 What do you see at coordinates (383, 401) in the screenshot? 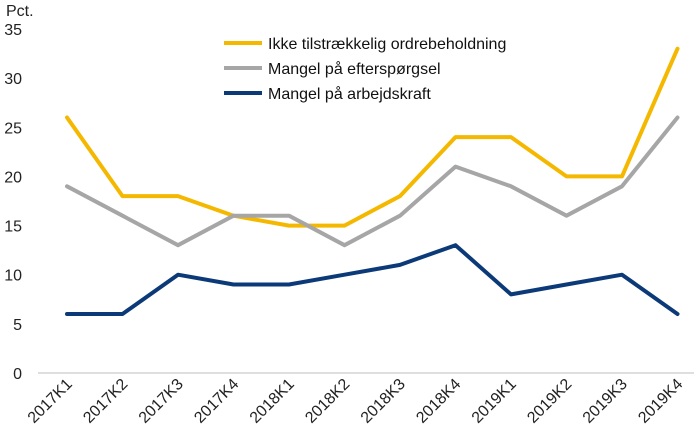
I see `x-tick-label: 2018K3` at bounding box center [383, 401].